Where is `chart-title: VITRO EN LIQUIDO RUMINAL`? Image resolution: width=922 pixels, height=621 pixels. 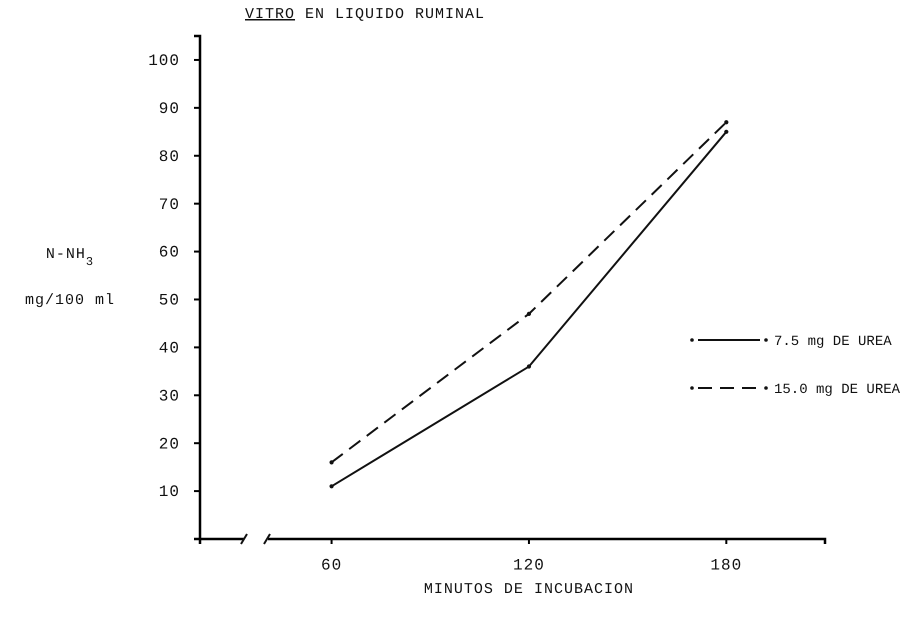 chart-title: VITRO EN LIQUIDO RUMINAL is located at coordinates (365, 14).